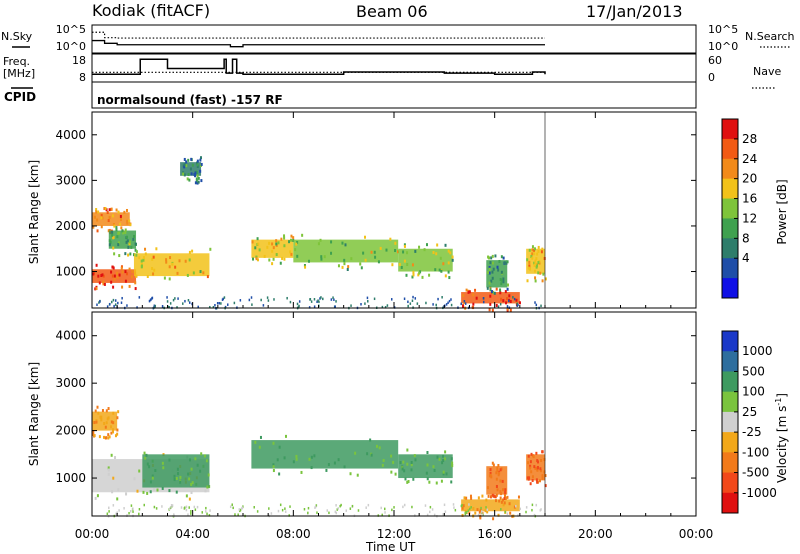 Image resolution: width=800 pixels, height=554 pixels. What do you see at coordinates (394, 95) in the screenshot?
I see `cpid-strip` at bounding box center [394, 95].